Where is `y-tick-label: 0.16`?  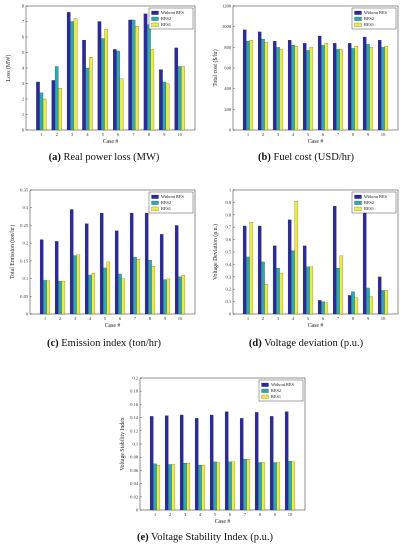 y-tick-label: 0.16 is located at coordinates (134, 404).